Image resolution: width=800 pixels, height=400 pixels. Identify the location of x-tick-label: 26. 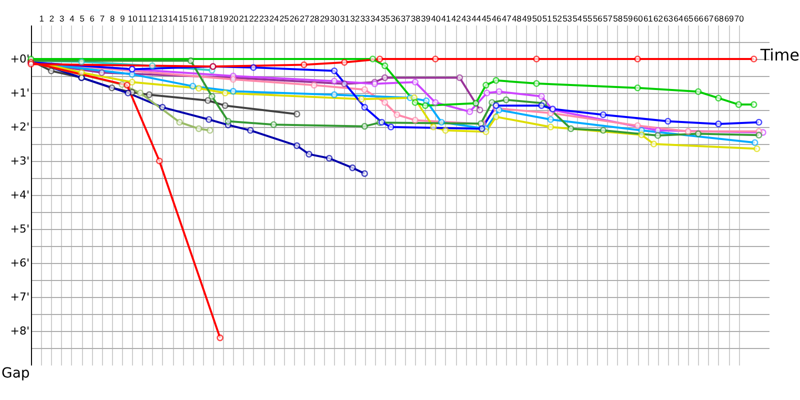
(295, 19).